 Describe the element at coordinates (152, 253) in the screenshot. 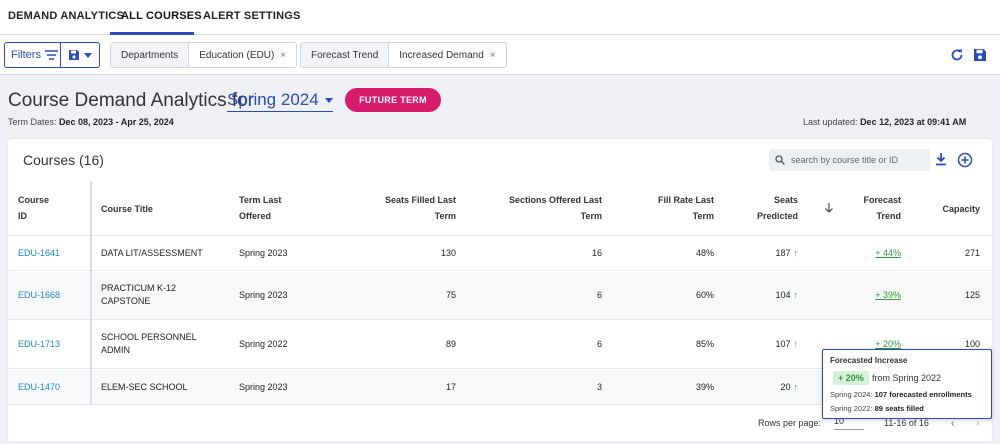

I see `course-title: DATA LIT/ASSESSMENT` at that location.